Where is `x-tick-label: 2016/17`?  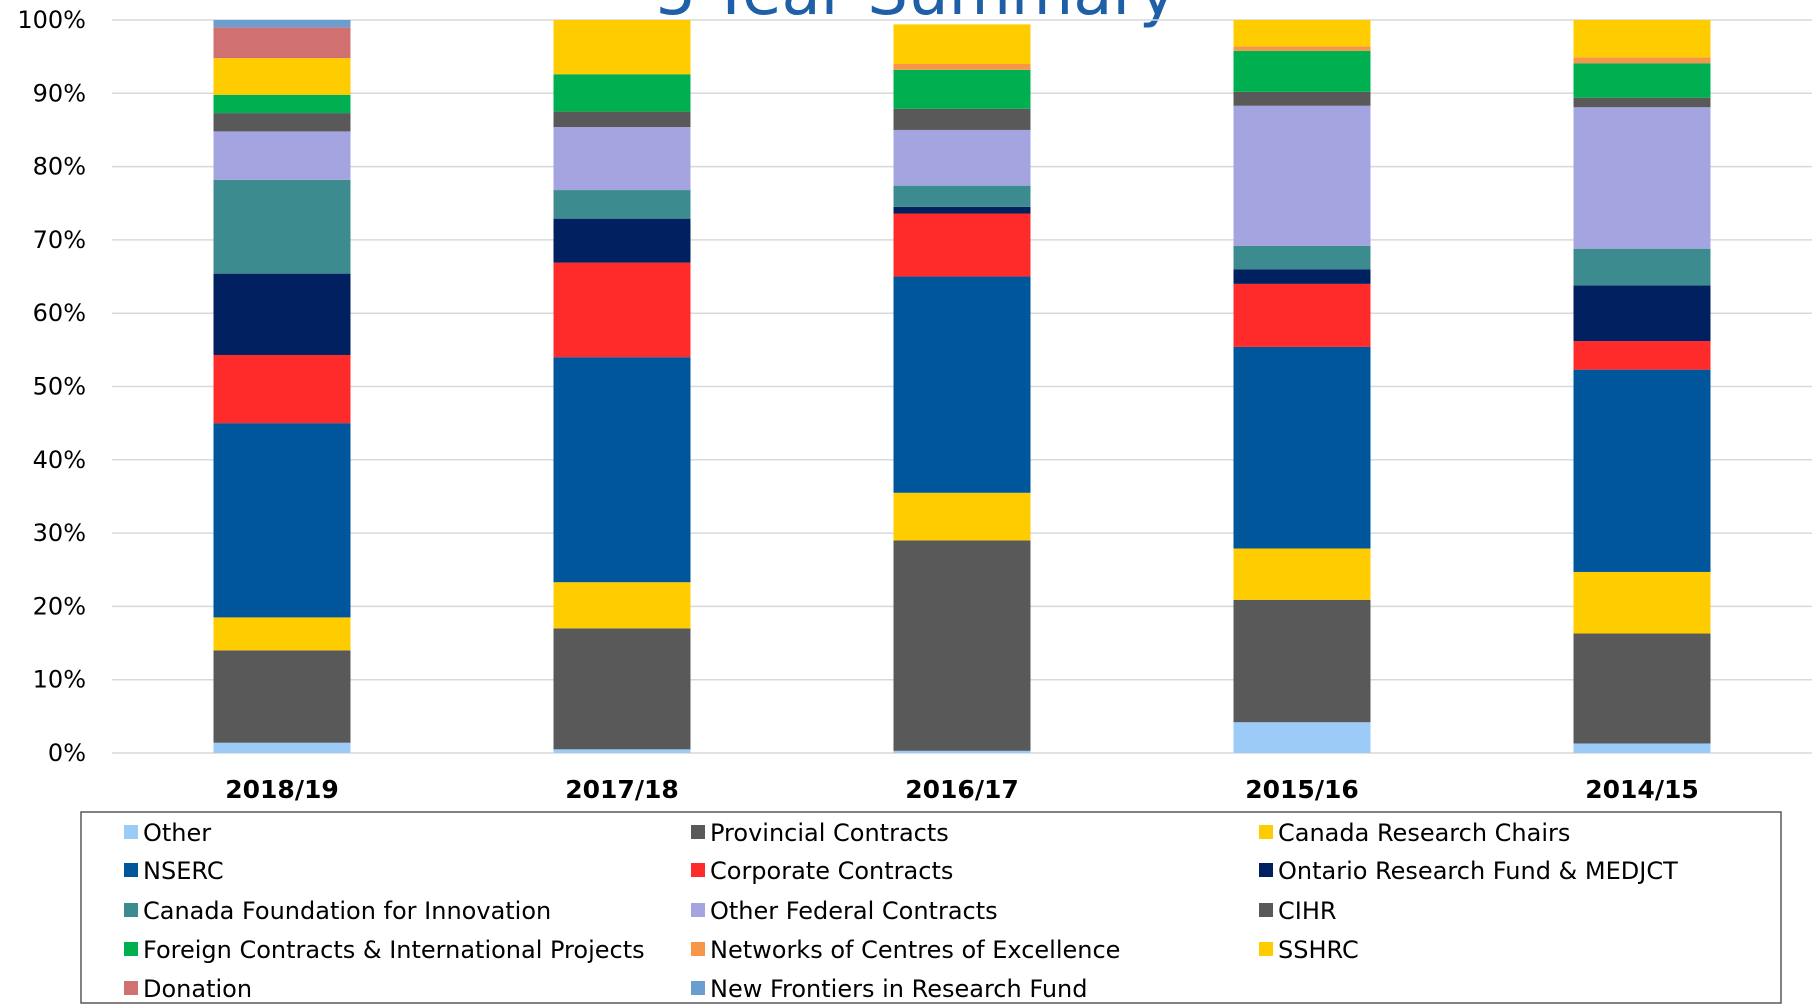
x-tick-label: 2016/17 is located at coordinates (962, 789).